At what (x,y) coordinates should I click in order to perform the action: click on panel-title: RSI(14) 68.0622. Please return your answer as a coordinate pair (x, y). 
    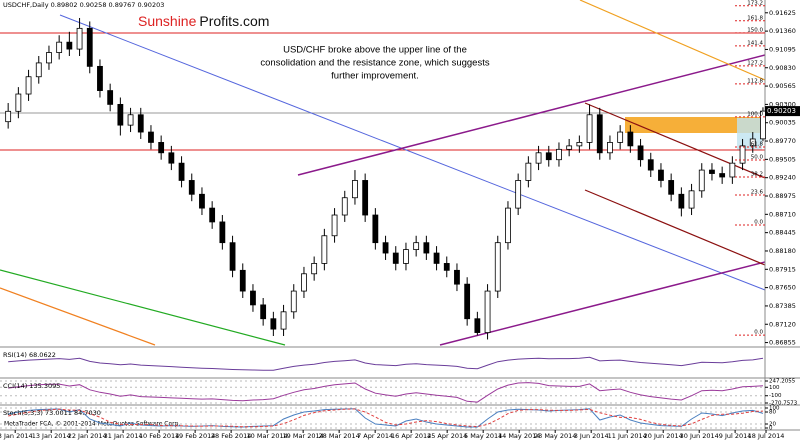
    Looking at the image, I should click on (29, 355).